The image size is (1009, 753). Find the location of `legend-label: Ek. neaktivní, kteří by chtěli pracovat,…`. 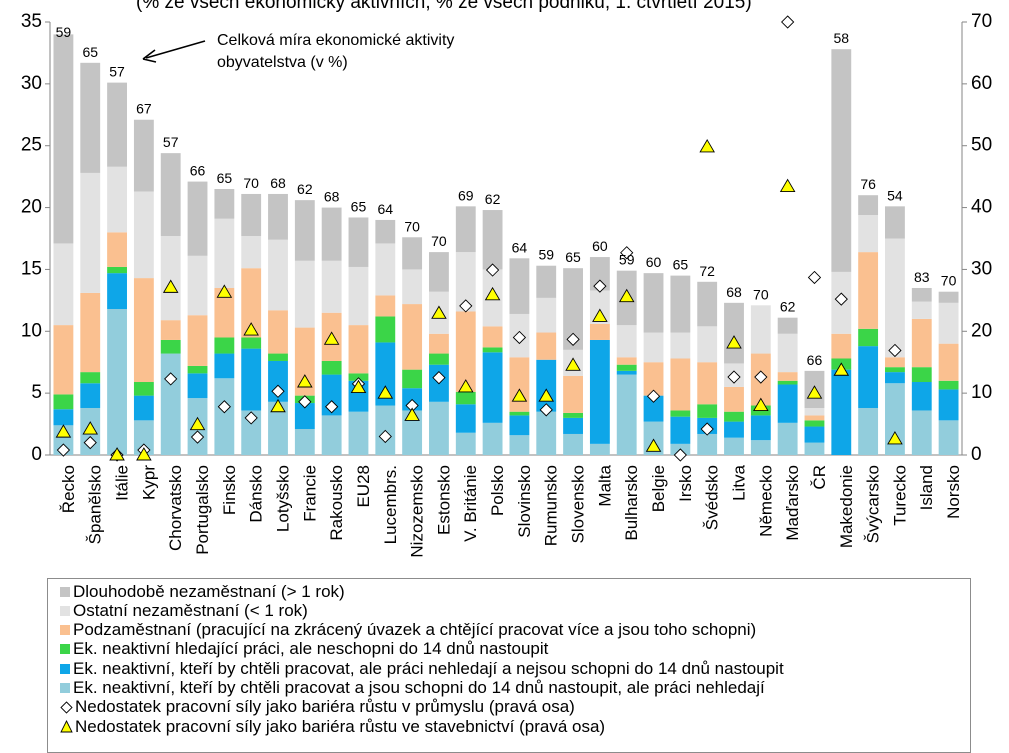

legend-label: Ek. neaktivní, kteří by chtěli pracovat,… is located at coordinates (428, 668).